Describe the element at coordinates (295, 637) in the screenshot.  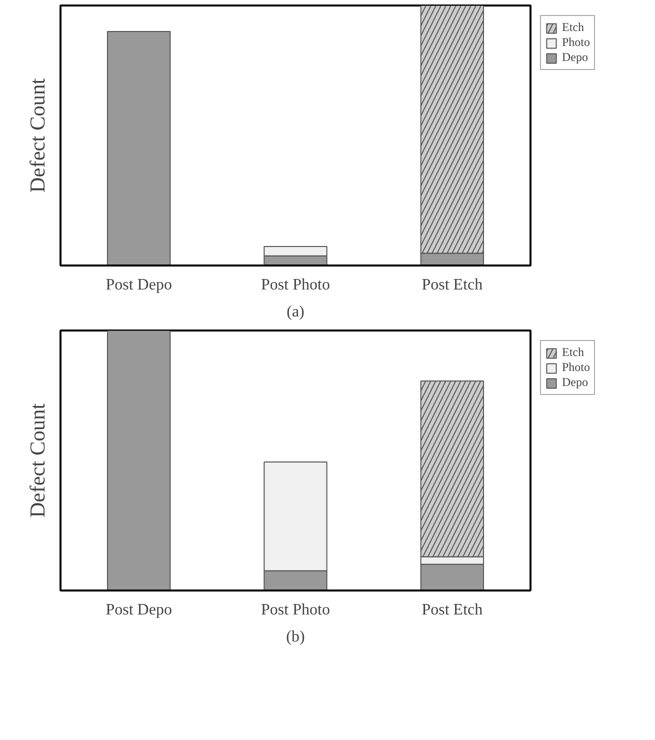
I see `text: (b)` at that location.